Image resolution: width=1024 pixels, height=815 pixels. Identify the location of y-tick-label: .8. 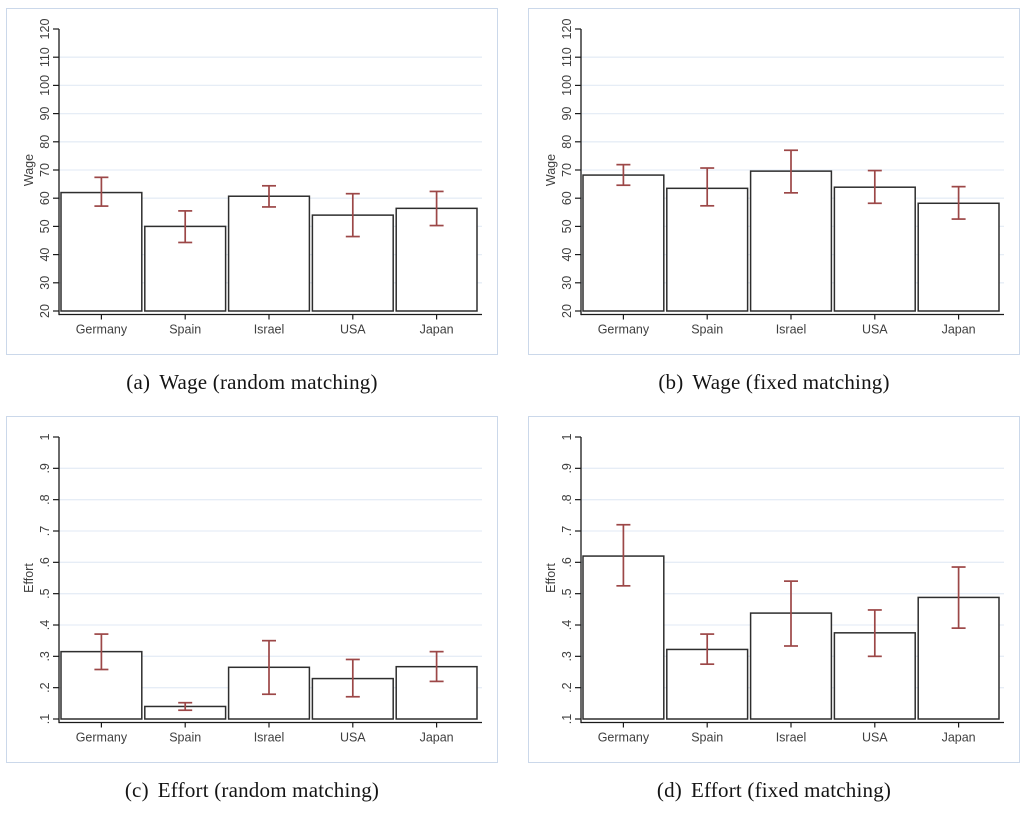
(567, 499).